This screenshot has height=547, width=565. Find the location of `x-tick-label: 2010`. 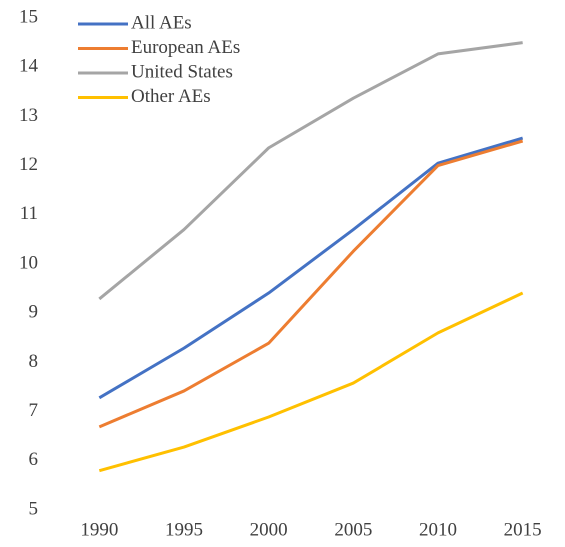

x-tick-label: 2010 is located at coordinates (438, 529).